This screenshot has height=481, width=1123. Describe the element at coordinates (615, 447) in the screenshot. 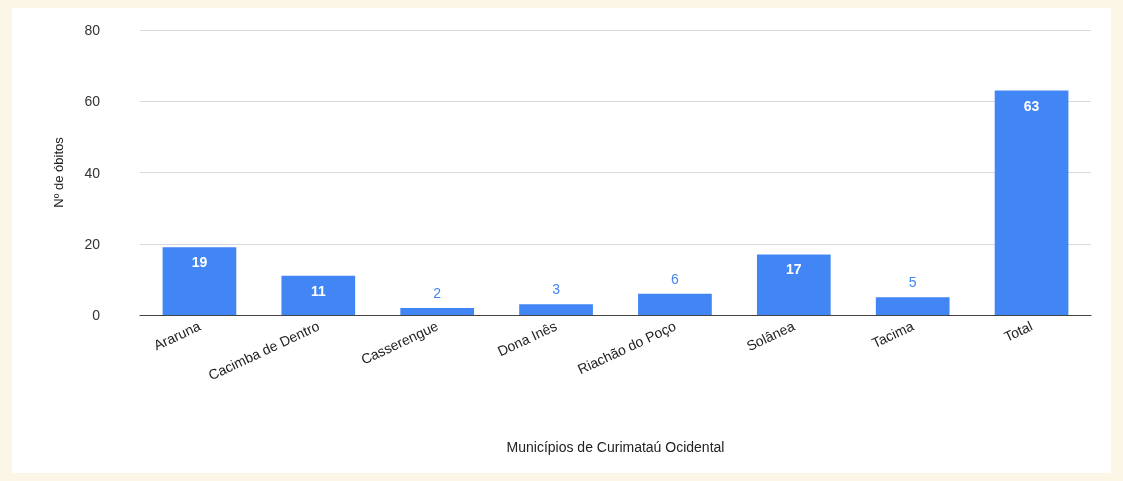

I see `x-axis-title: Municípios de Curimataú Ocidental` at that location.